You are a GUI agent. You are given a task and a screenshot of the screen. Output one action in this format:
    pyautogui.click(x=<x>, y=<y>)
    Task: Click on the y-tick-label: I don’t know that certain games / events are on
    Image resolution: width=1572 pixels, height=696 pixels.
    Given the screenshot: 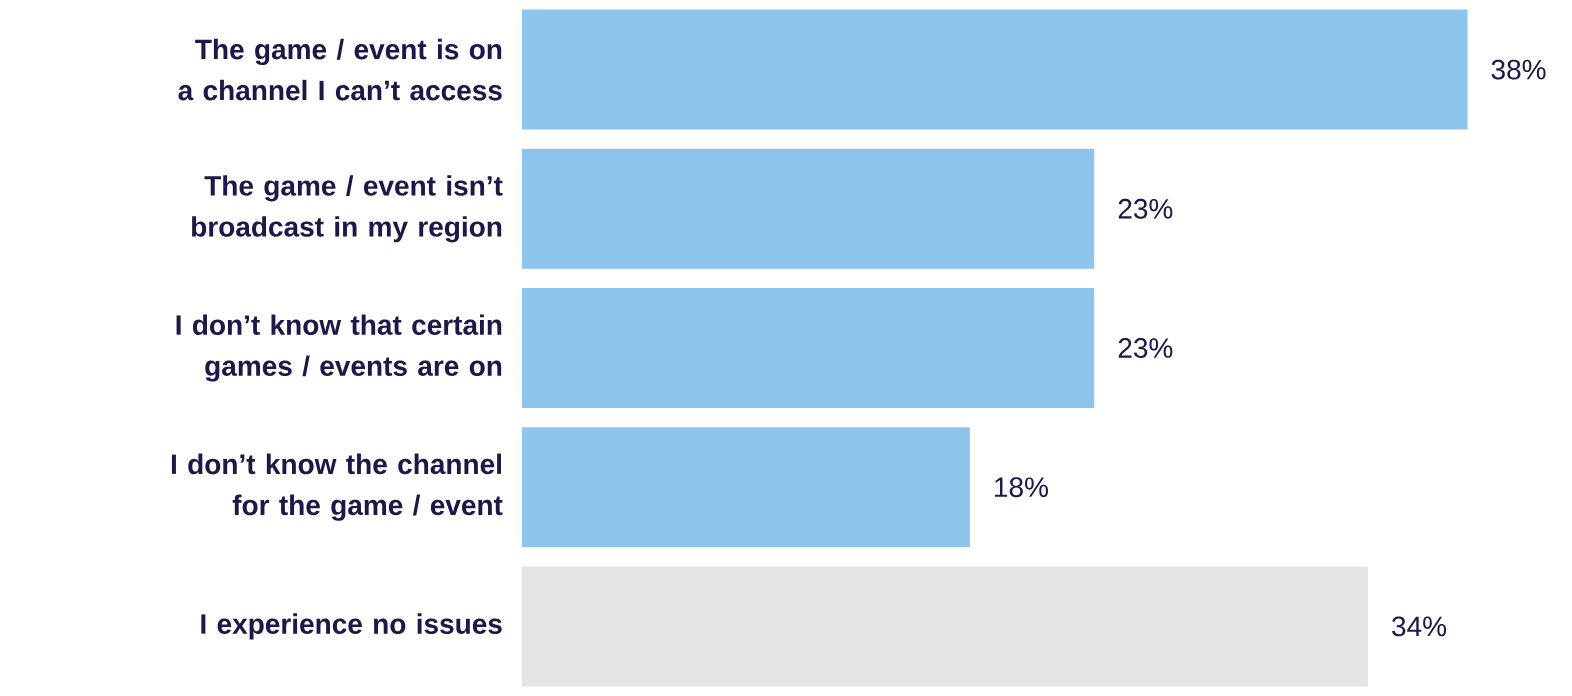 What is the action you would take?
    pyautogui.click(x=339, y=348)
    